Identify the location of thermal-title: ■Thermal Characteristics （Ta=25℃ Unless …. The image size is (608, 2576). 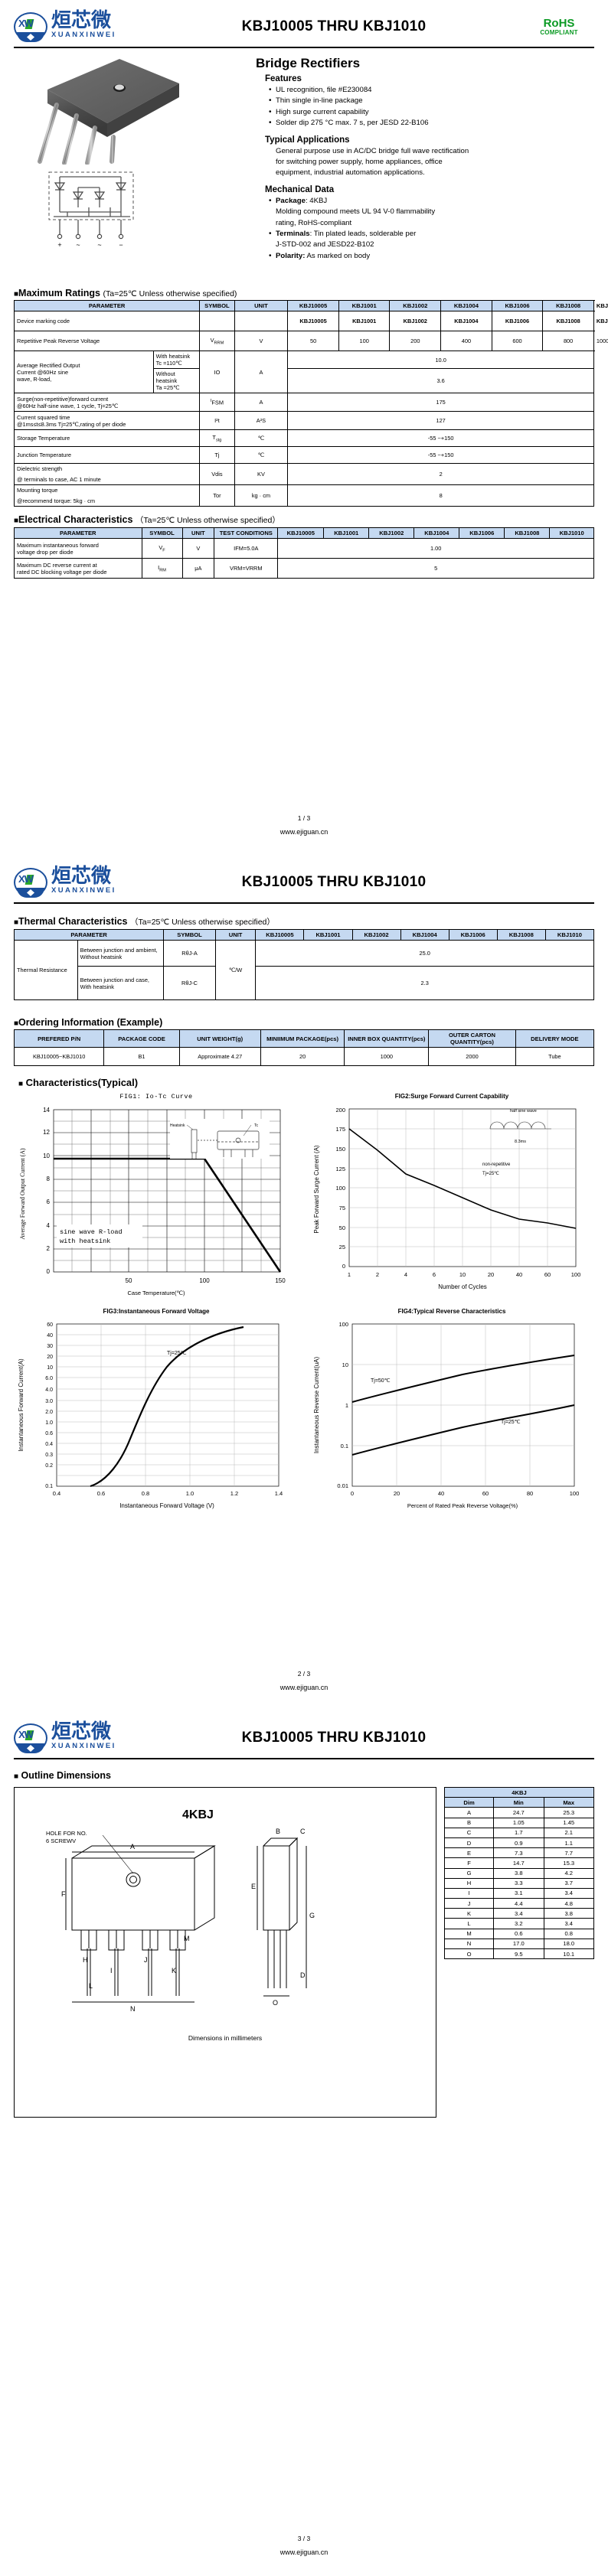
(144, 922).